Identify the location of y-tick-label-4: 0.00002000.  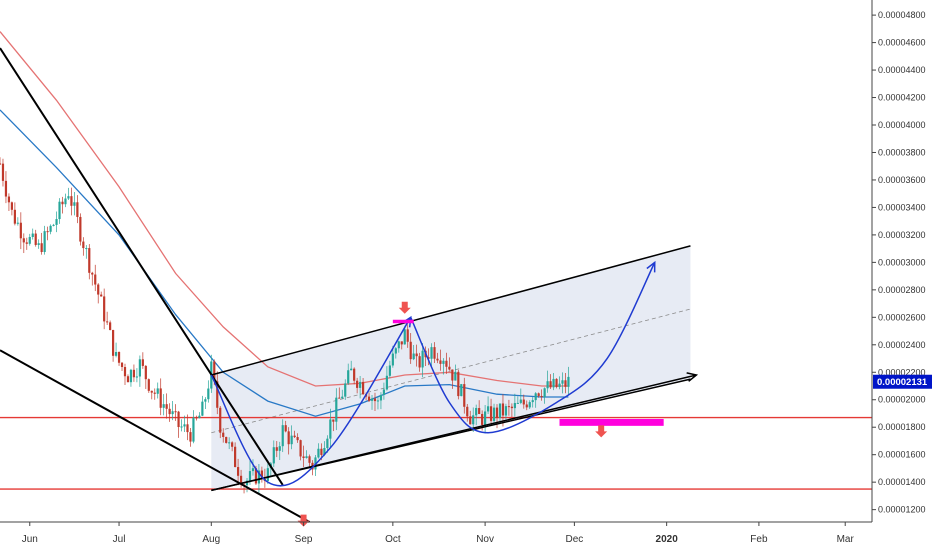
(902, 400).